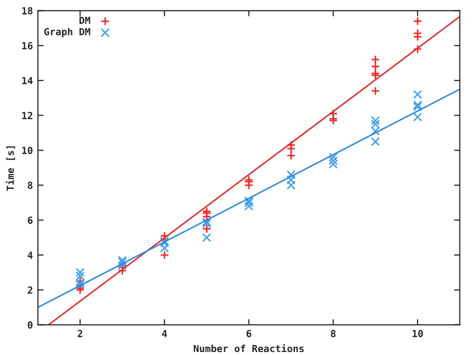 The image size is (474, 355). What do you see at coordinates (249, 334) in the screenshot?
I see `x-tick-label: 6` at bounding box center [249, 334].